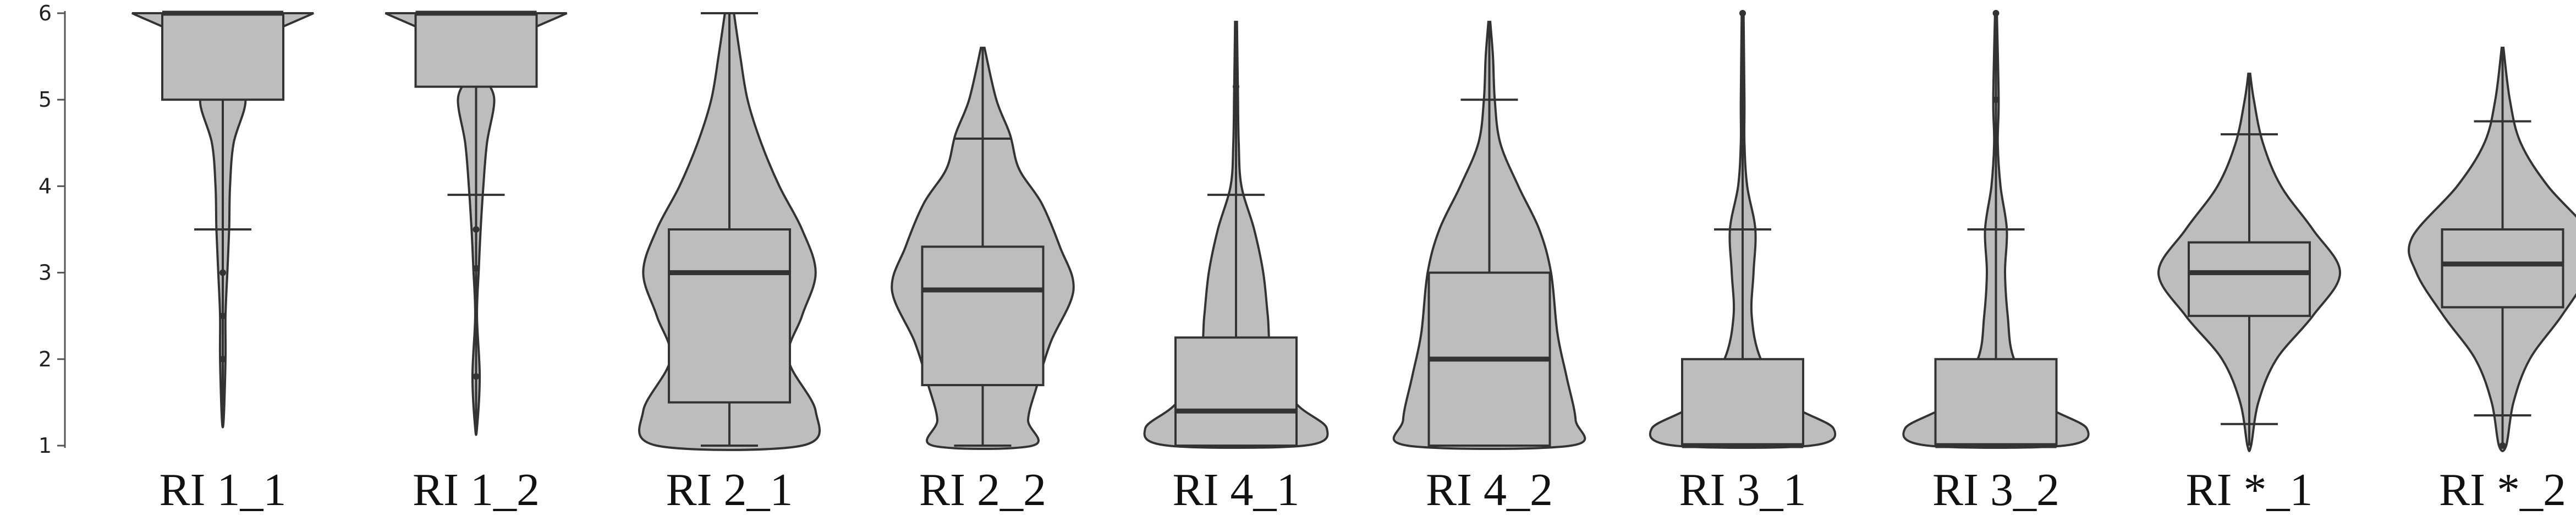 The width and height of the screenshot is (2576, 521). Describe the element at coordinates (45, 446) in the screenshot. I see `y-tick-label: 1` at that location.